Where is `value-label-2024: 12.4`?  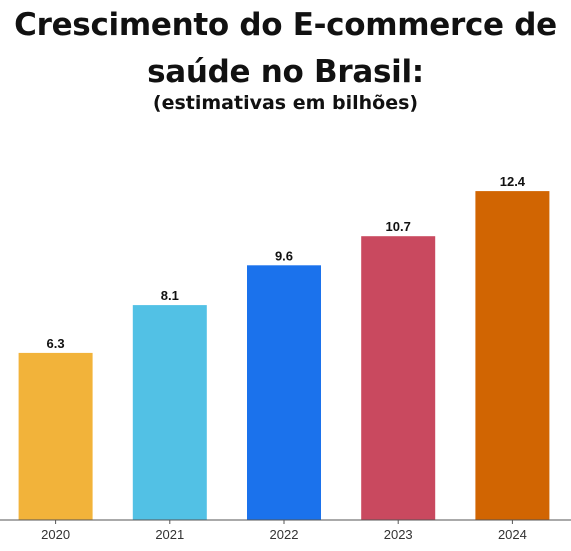 value-label-2024: 12.4 is located at coordinates (513, 181).